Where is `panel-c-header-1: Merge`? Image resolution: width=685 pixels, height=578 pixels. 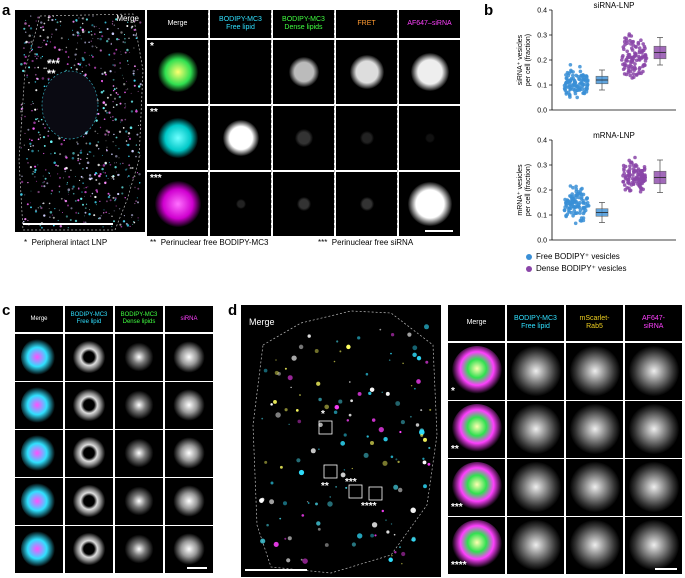
panel-c-header-1: Merge is located at coordinates (39, 319).